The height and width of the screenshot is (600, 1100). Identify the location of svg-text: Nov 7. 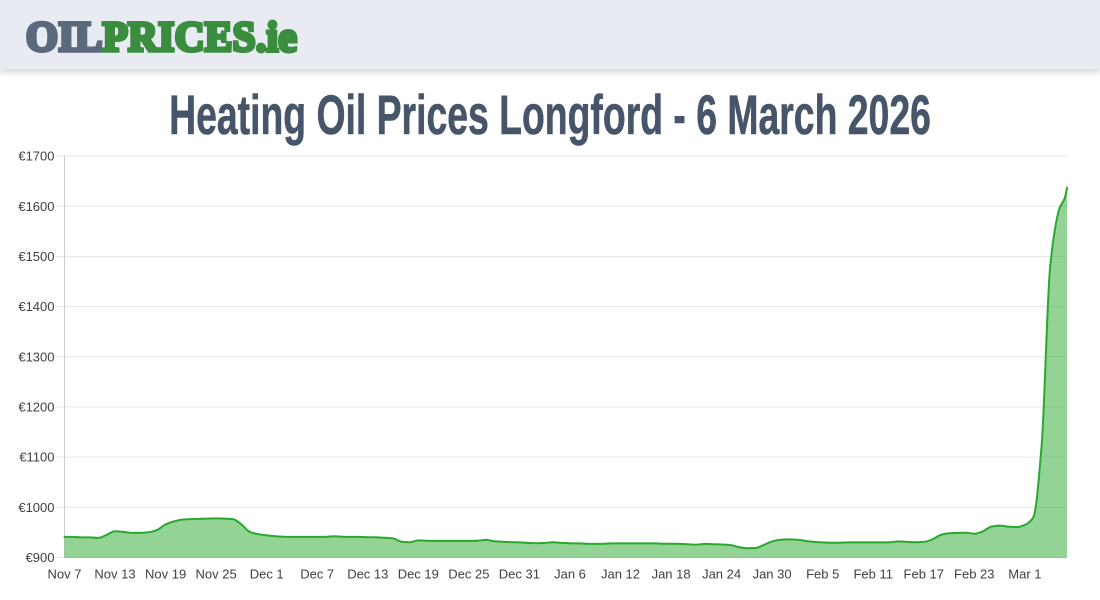
(65, 574).